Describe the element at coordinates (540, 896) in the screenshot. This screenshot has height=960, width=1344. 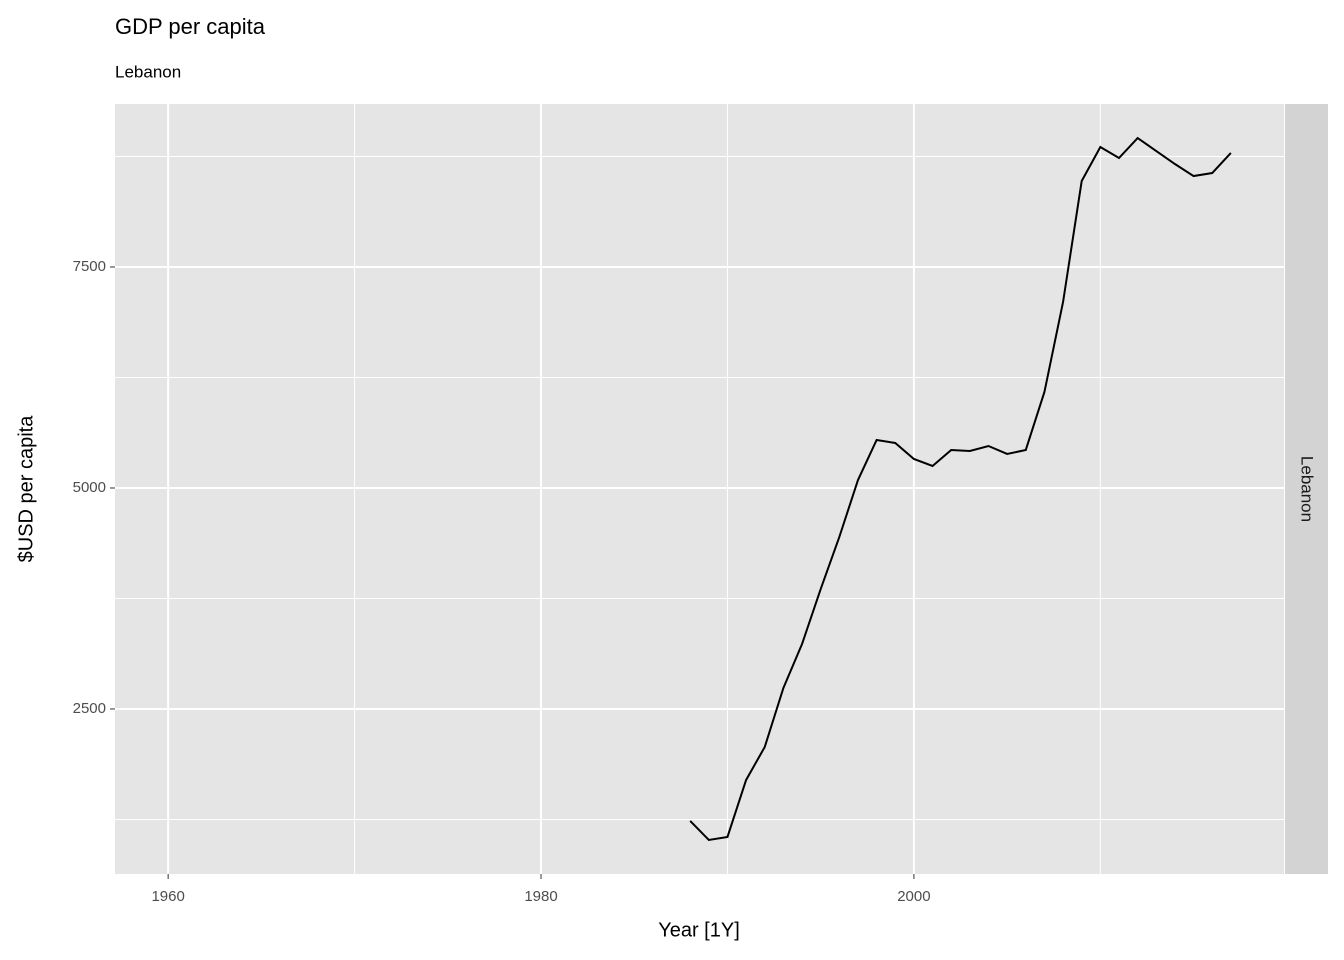
I see `x-tick-label: 1980` at that location.